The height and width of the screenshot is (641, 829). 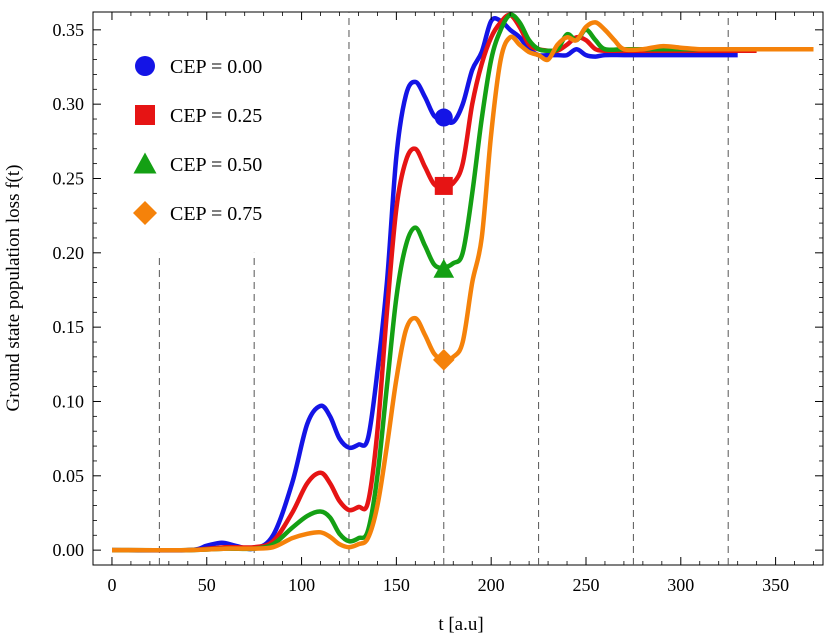 What do you see at coordinates (13, 288) in the screenshot?
I see `y-axis-label: Ground state population loss f(t)` at bounding box center [13, 288].